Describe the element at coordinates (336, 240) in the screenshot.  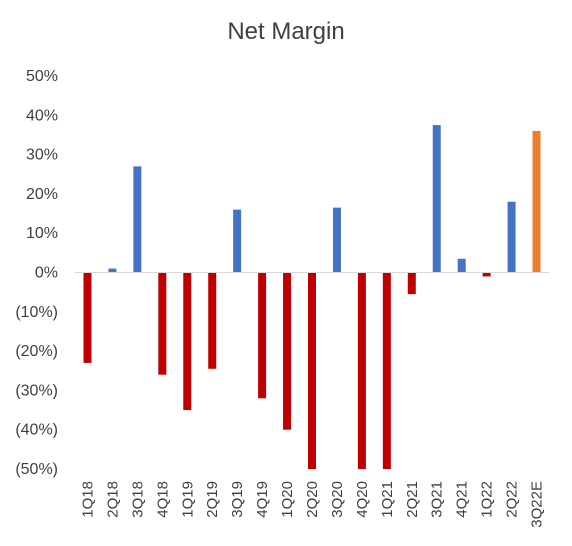
I see `bar-3q20` at that location.